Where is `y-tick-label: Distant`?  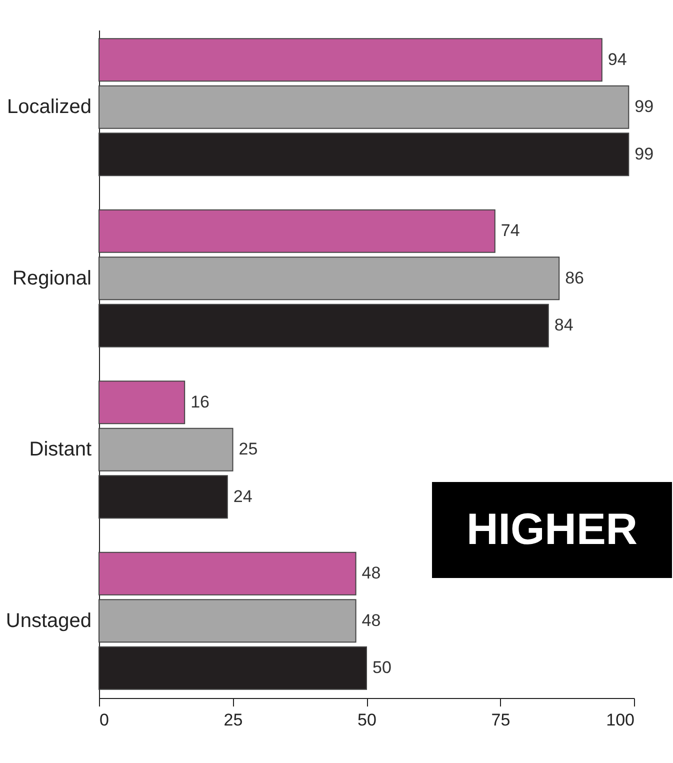 y-tick-label: Distant is located at coordinates (60, 449).